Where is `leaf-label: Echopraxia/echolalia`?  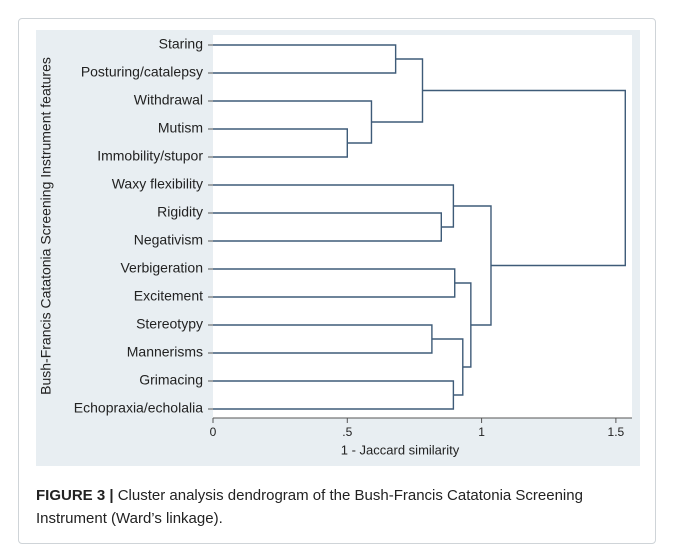
leaf-label: Echopraxia/echolalia is located at coordinates (138, 408).